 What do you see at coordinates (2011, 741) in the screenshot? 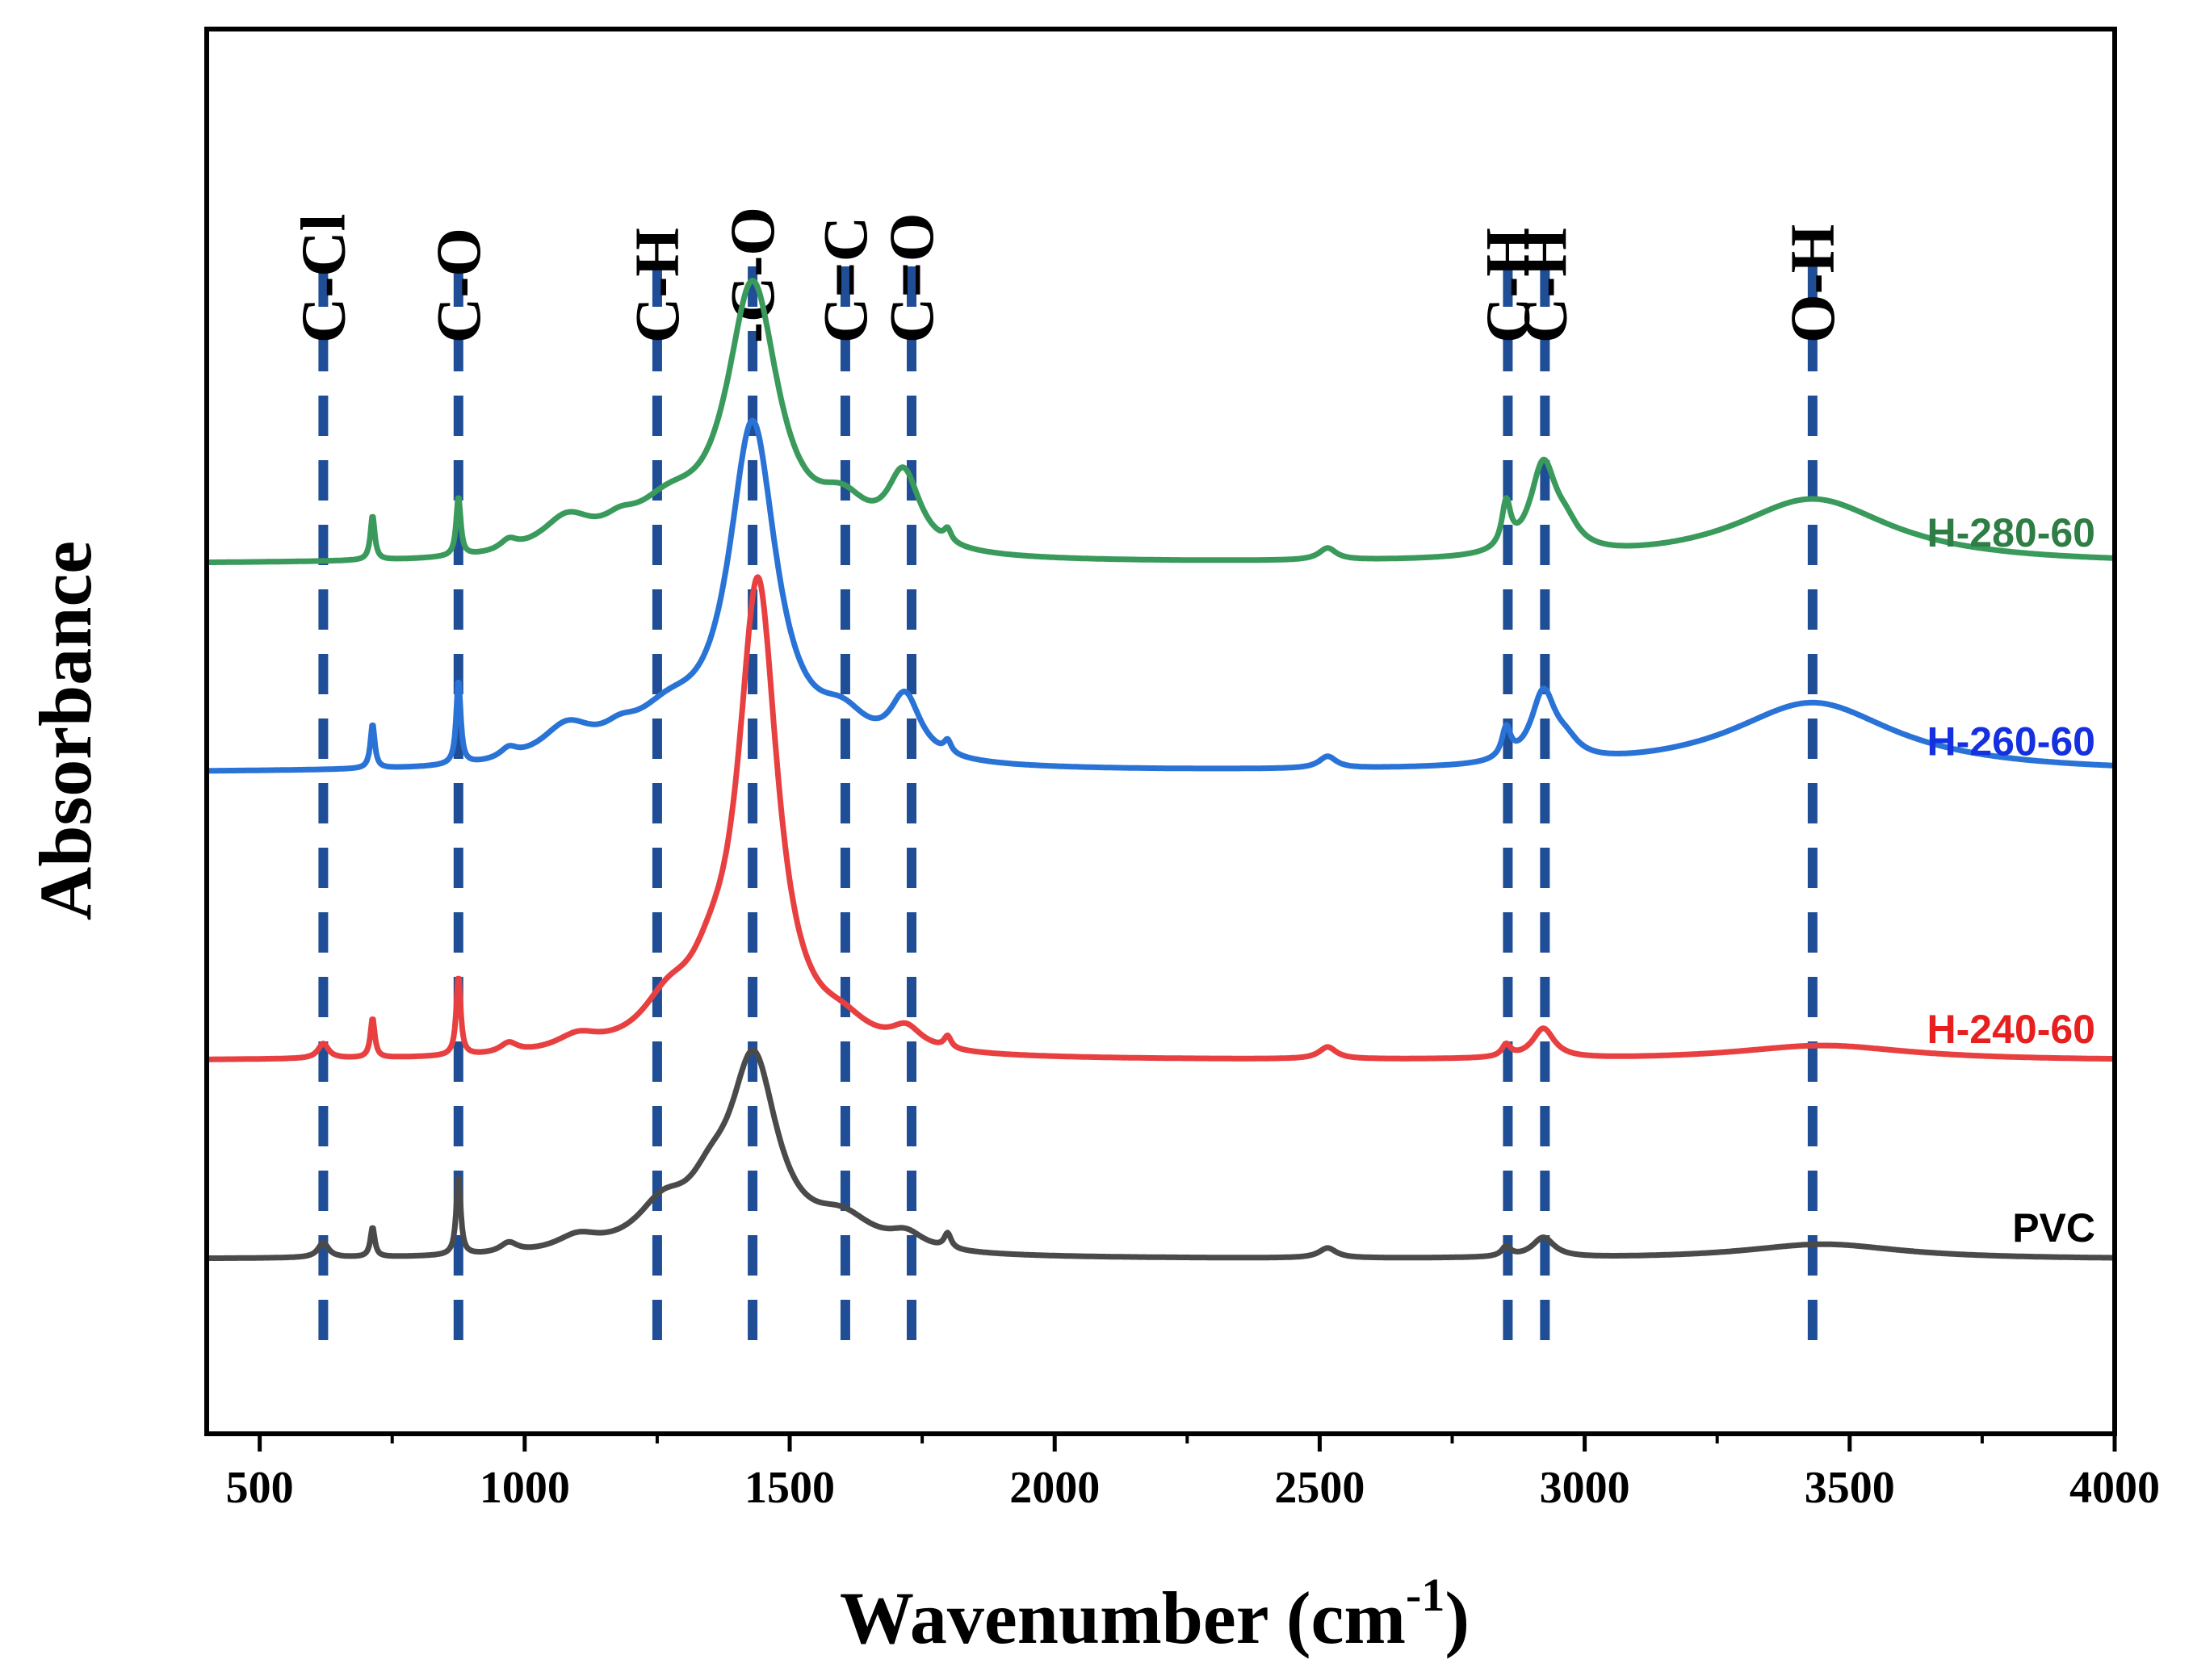
I see `series-label: H-260-60` at bounding box center [2011, 741].